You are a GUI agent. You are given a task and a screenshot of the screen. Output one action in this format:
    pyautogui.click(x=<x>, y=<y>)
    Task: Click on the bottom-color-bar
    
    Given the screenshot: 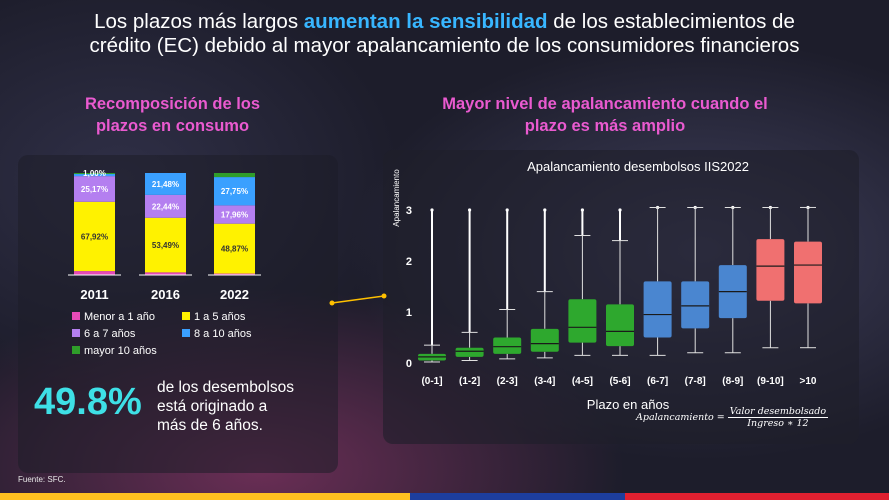 What is the action you would take?
    pyautogui.click(x=444, y=496)
    